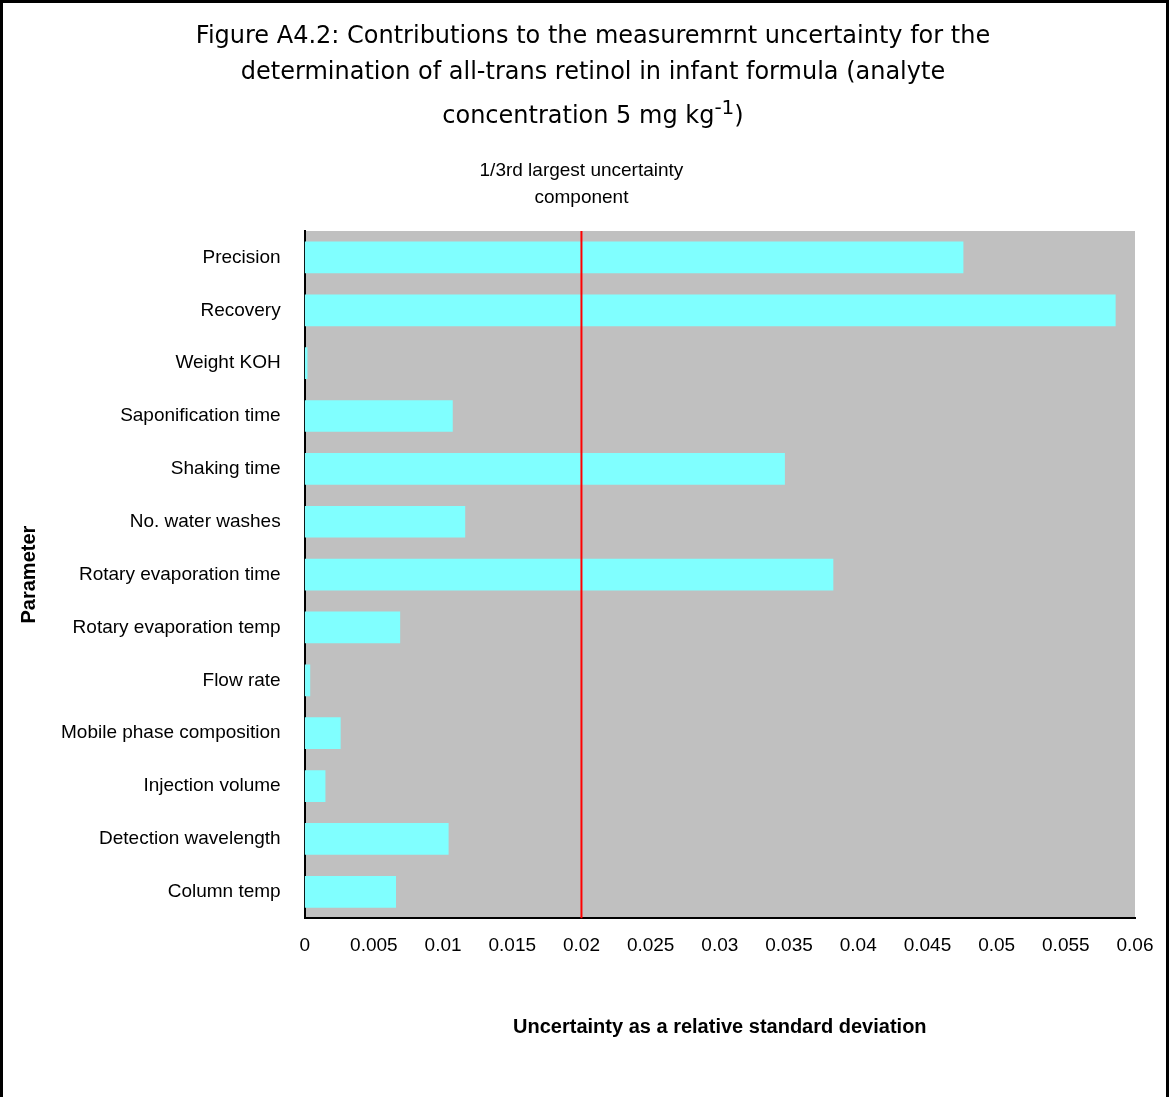 Image resolution: width=1169 pixels, height=1097 pixels. Describe the element at coordinates (1066, 944) in the screenshot. I see `x-tick-label: 0.055` at that location.